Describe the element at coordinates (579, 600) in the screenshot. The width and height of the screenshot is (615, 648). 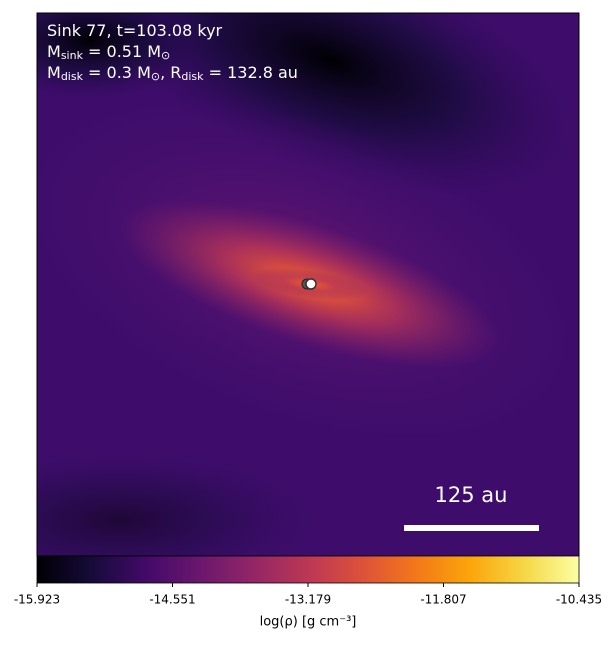
I see `colorbar-tick-label: -10.435` at that location.